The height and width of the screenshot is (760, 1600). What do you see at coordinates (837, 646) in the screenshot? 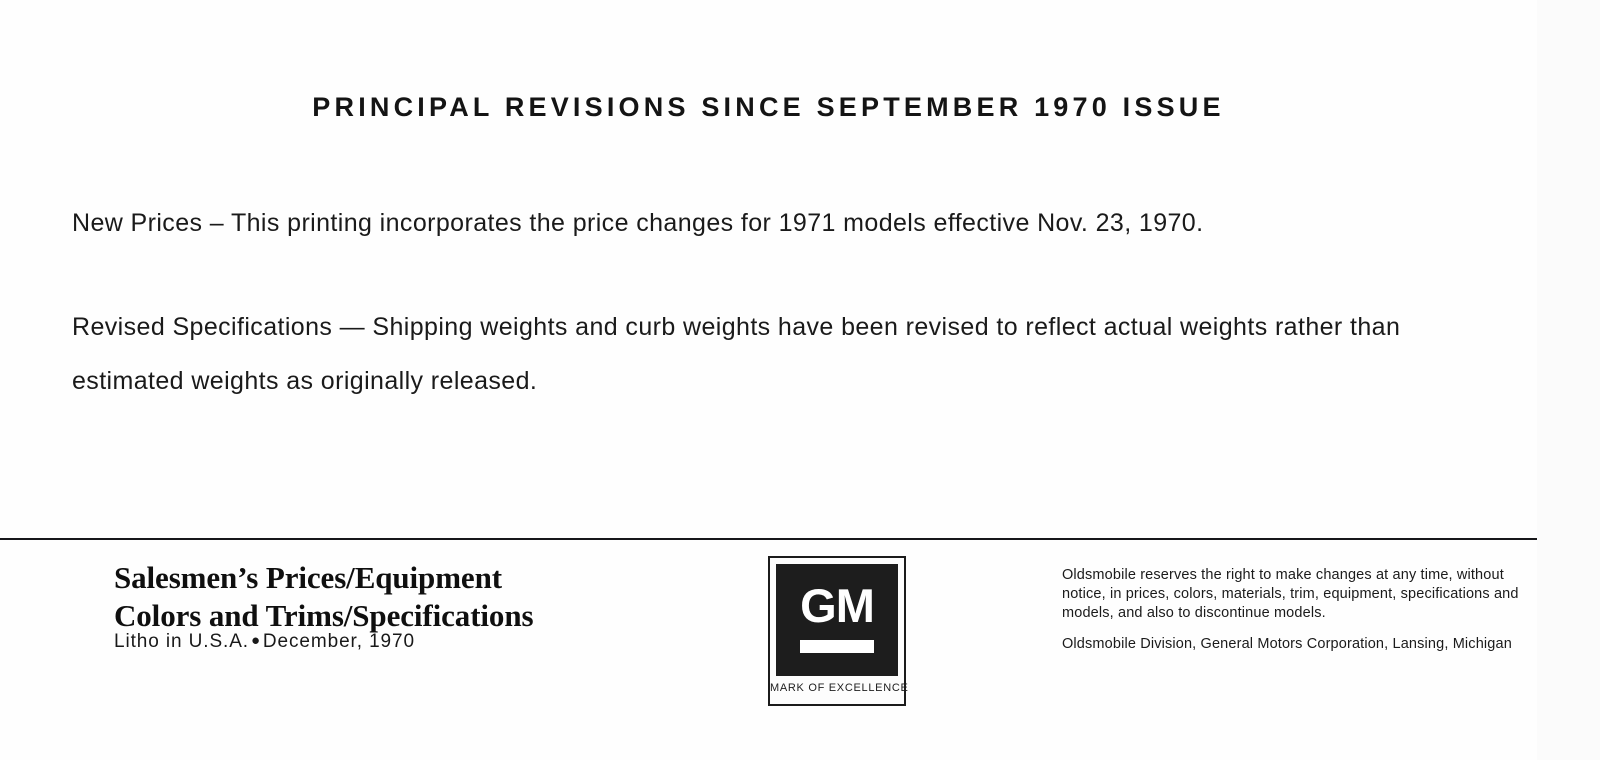
I see `gm-underline-bar` at bounding box center [837, 646].